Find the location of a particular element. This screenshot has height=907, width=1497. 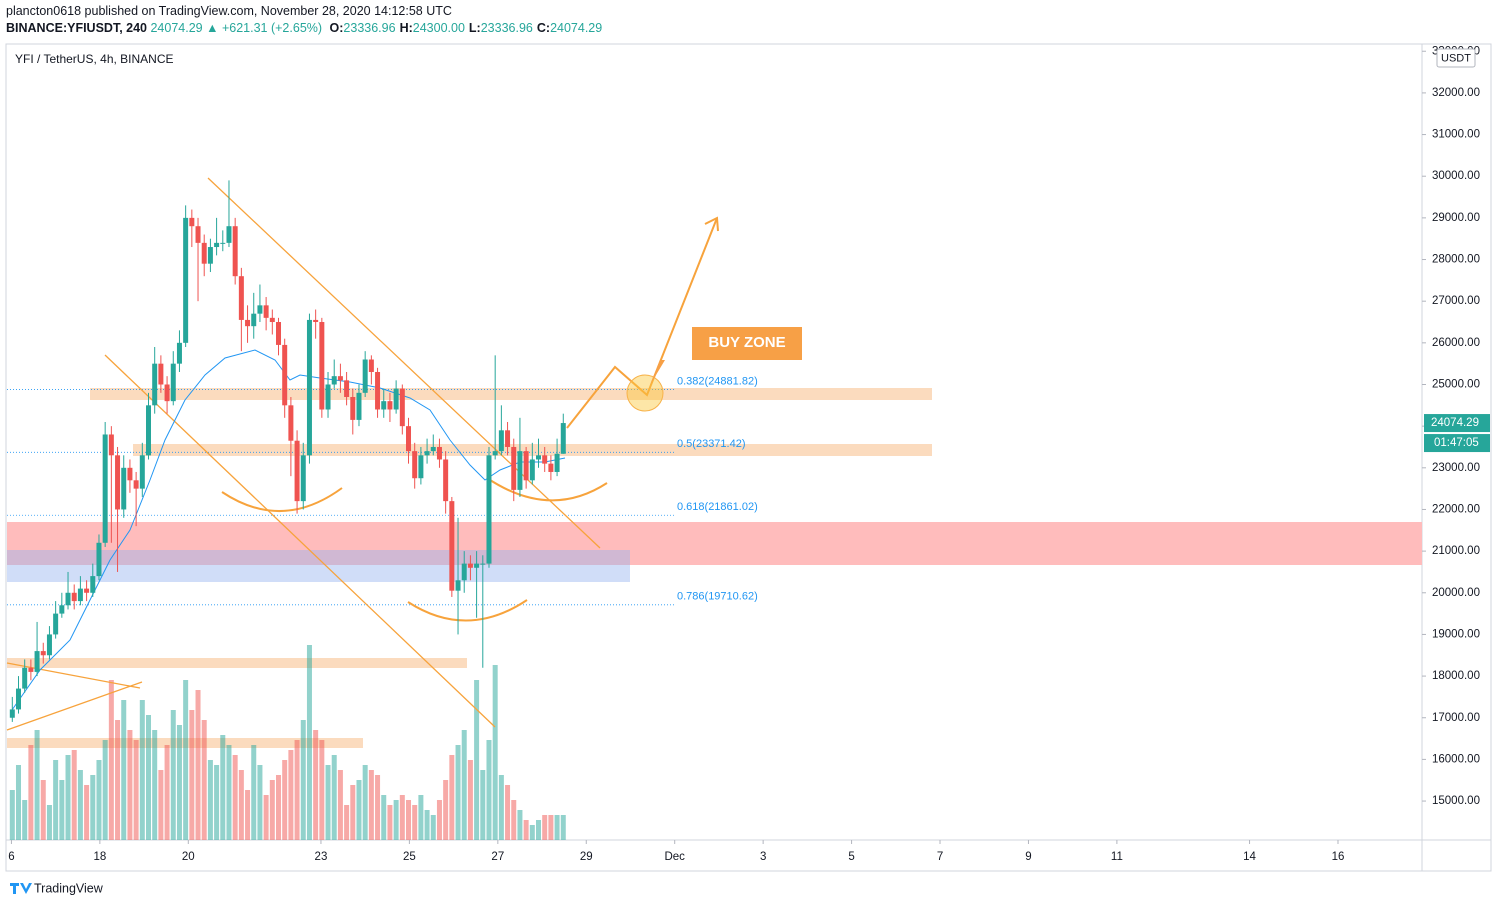

y-tick-label: 25000.00 is located at coordinates (1456, 385).